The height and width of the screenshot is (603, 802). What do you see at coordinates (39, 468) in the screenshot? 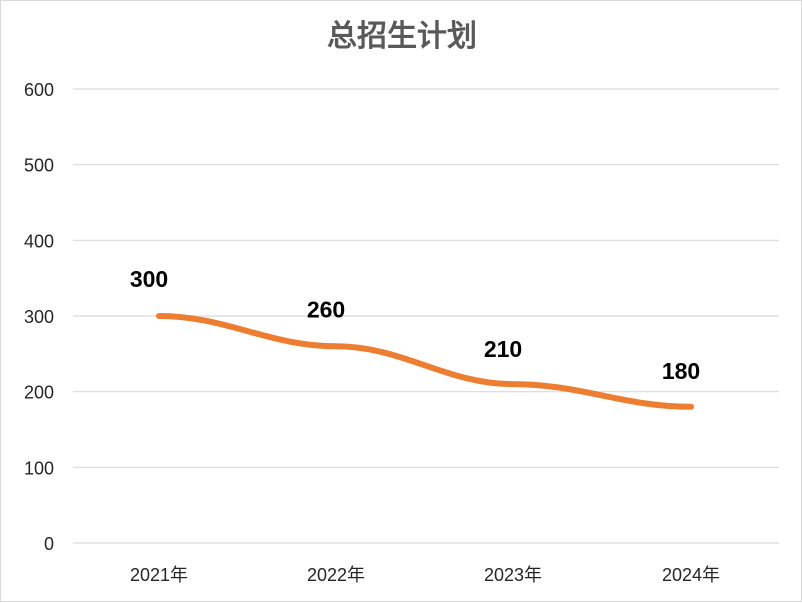
I see `y-tick-label-100: 100` at bounding box center [39, 468].